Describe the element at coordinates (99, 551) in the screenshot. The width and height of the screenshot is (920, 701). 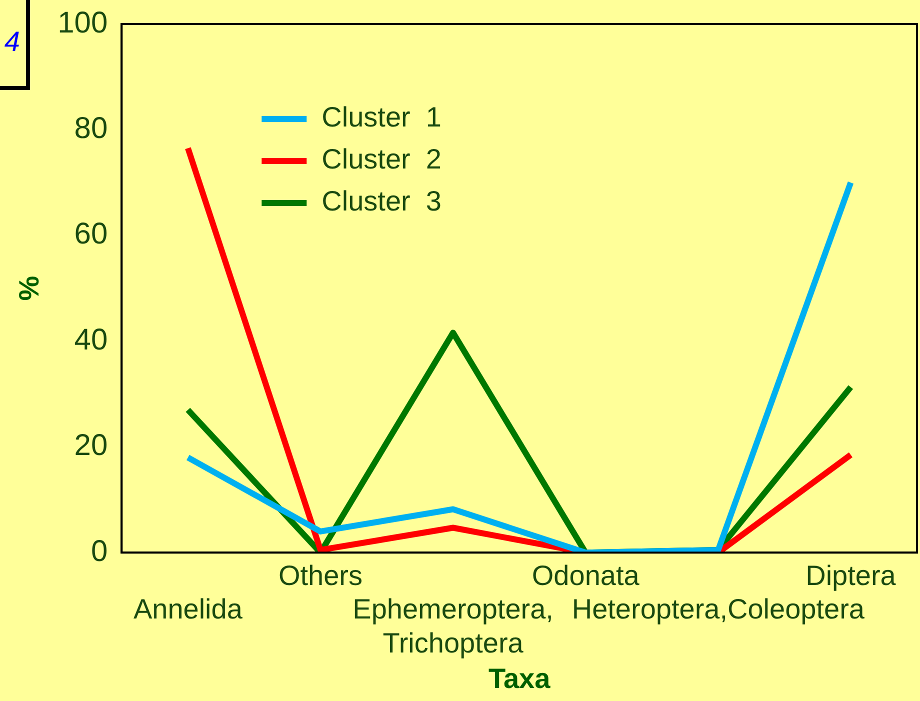
I see `y-tick-label: 0` at that location.